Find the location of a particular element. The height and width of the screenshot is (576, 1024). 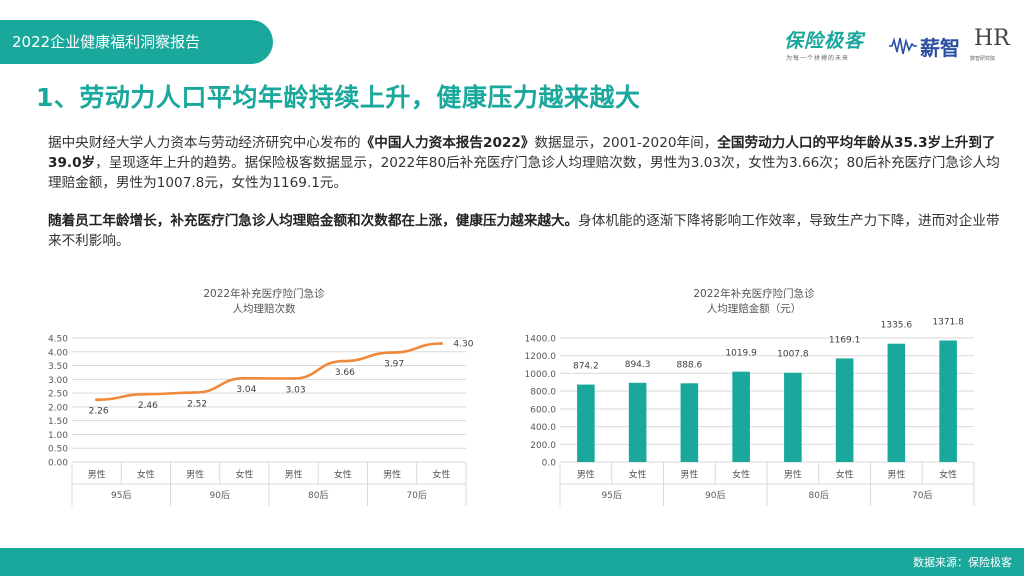

paragraph-1-bold-1: 《中国人力资本报告2022》 is located at coordinates (447, 143).